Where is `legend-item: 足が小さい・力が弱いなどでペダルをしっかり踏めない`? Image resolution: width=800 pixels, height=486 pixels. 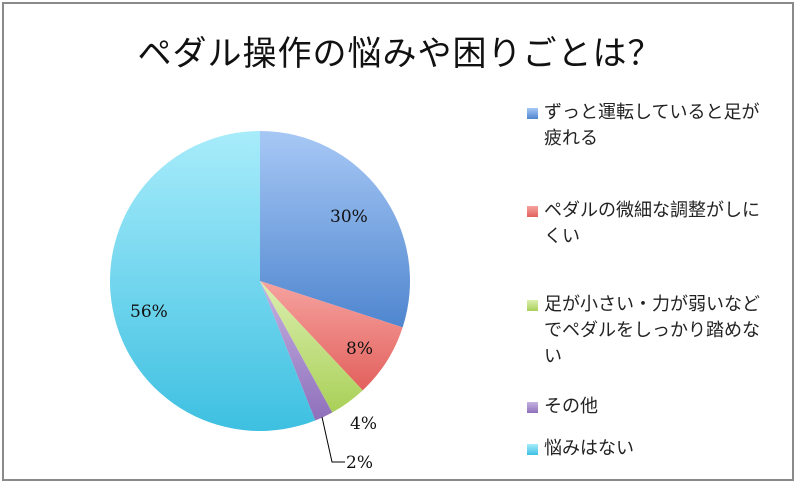 legend-item: 足が小さい・力が弱いなどでペダルをしっかり踏めない is located at coordinates (648, 331).